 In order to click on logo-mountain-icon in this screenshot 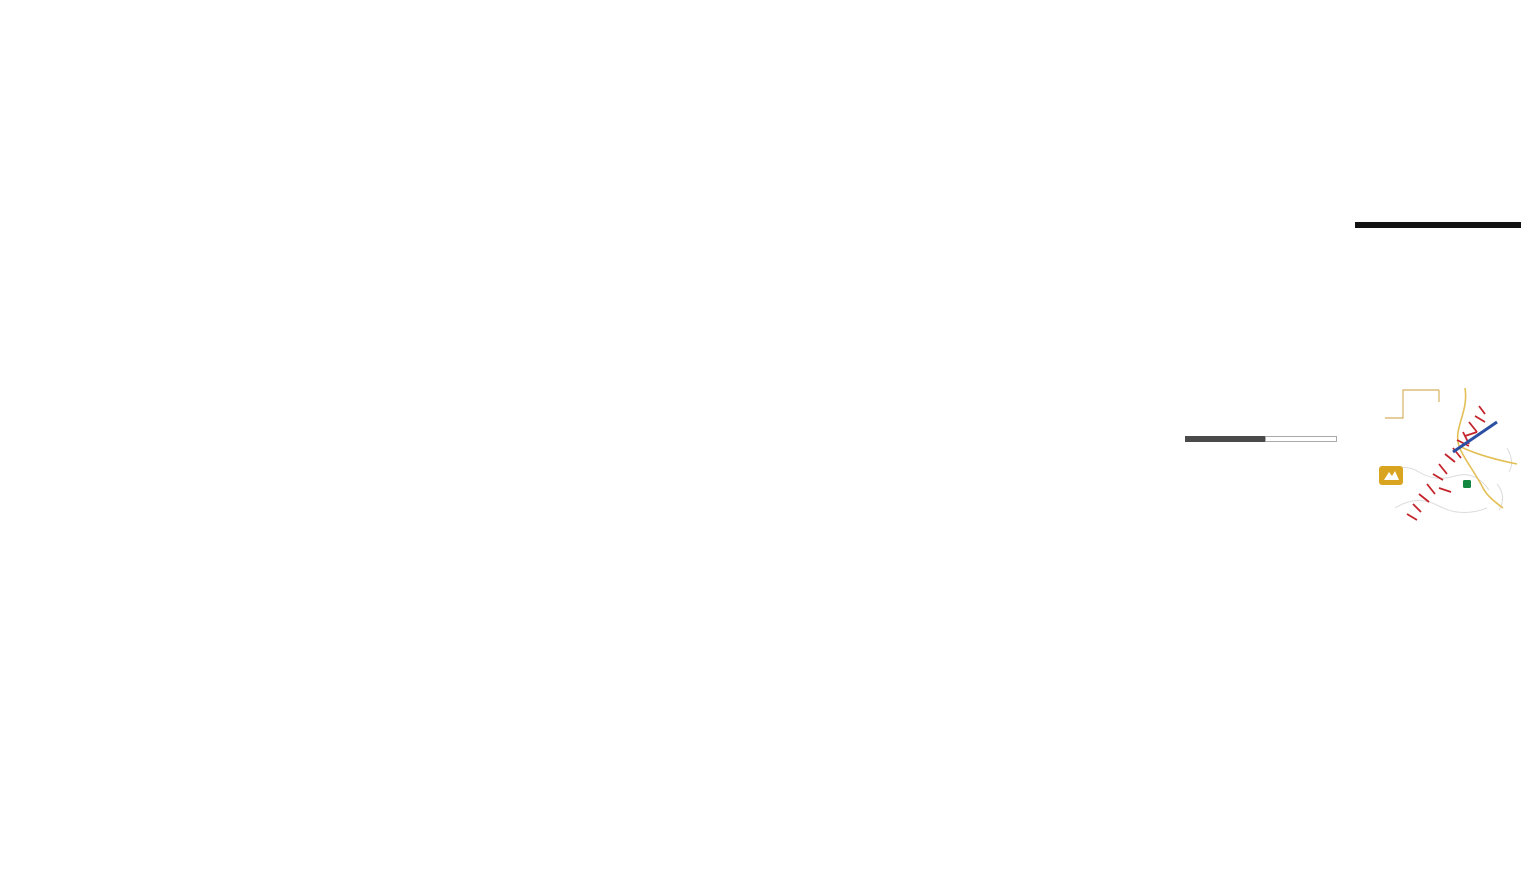, I will do `click(1391, 475)`.